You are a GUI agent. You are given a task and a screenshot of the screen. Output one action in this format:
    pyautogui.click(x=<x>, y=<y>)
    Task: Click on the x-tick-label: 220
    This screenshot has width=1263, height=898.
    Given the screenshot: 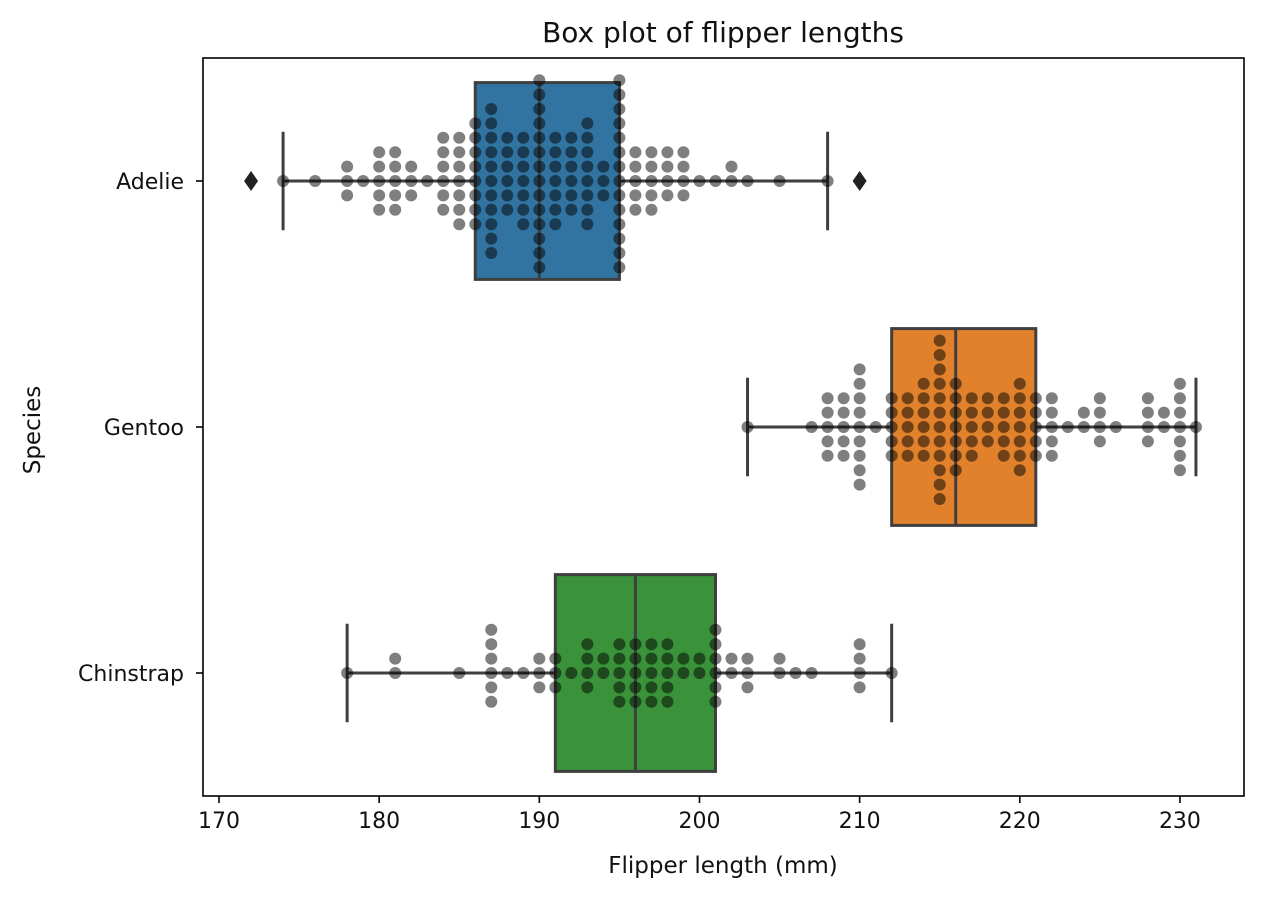 What is the action you would take?
    pyautogui.click(x=1020, y=821)
    